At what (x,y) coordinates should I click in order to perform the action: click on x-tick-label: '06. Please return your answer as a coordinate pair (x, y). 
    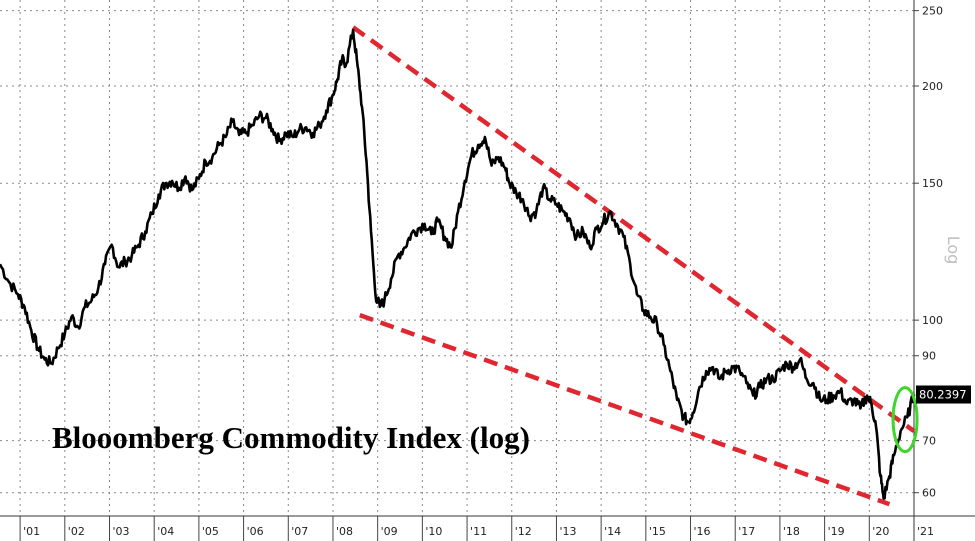
    Looking at the image, I should click on (255, 531).